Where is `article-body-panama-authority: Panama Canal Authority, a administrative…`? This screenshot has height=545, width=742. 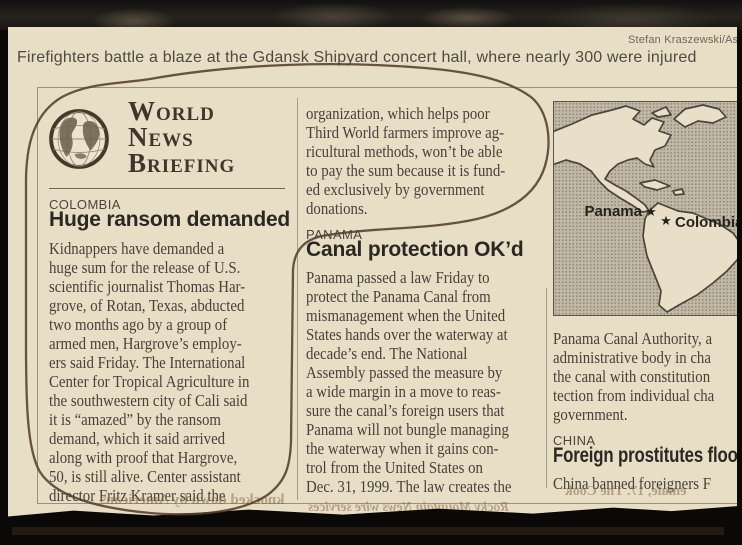 article-body-panama-authority: Panama Canal Authority, a administrative… is located at coordinates (634, 376).